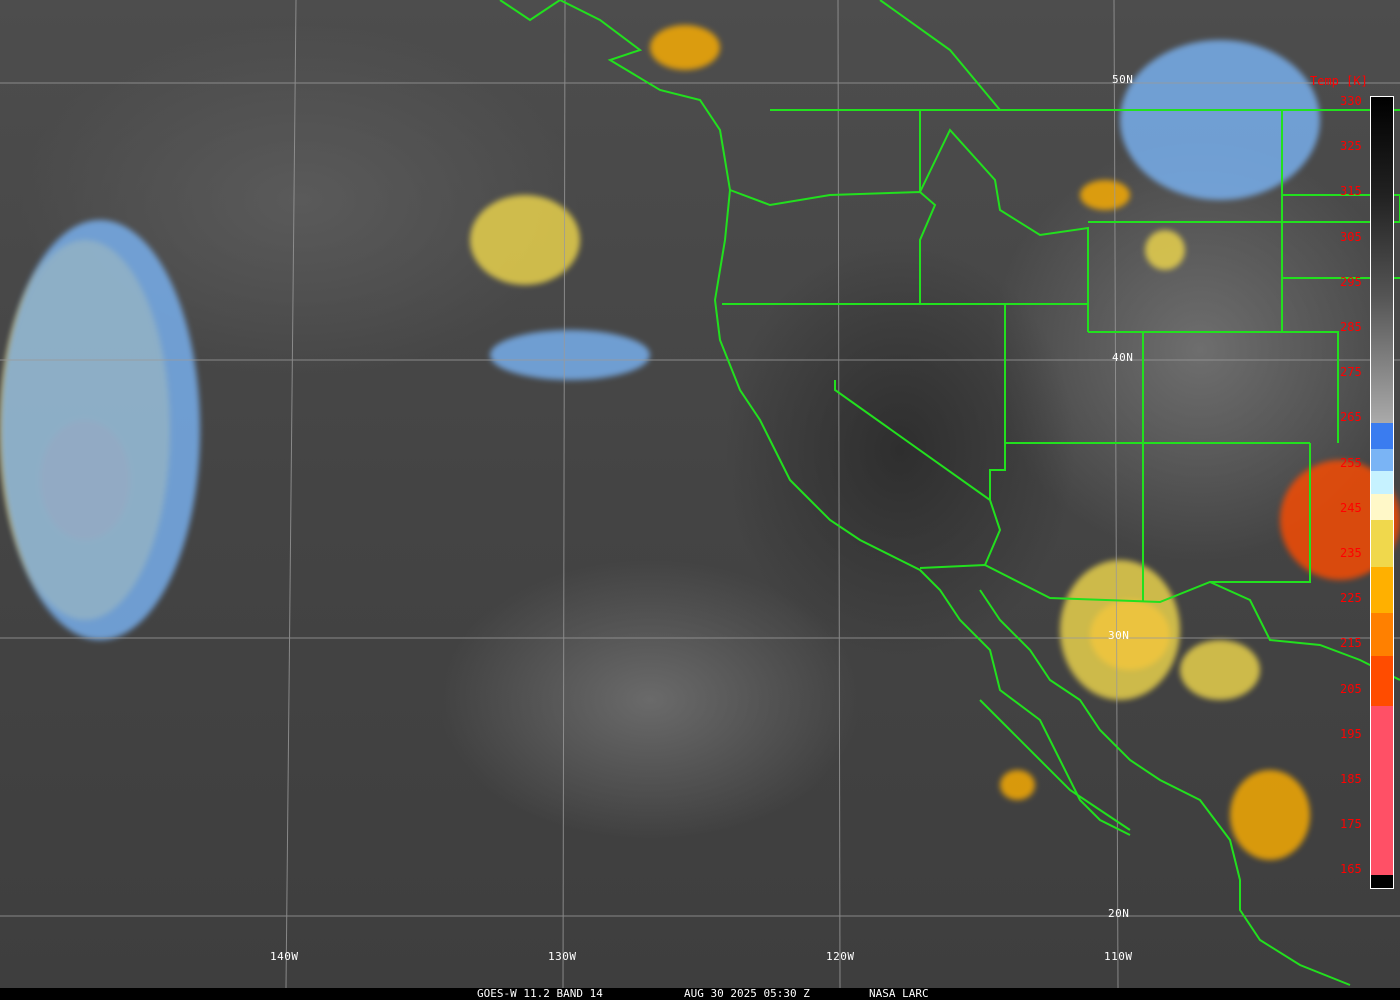 Image resolution: width=1400 pixels, height=1000 pixels. I want to click on colorbar-title: Temp [K], so click(1339, 81).